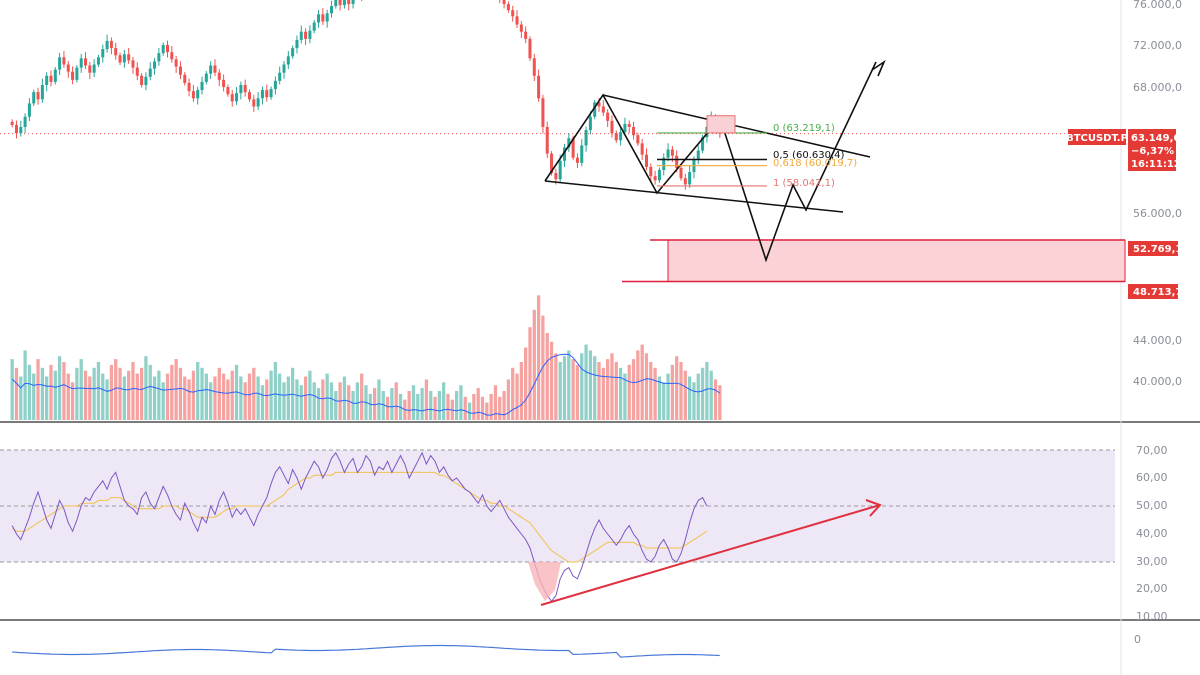  Describe the element at coordinates (1157, 5) in the screenshot. I see `price-tick-label: 76.000,0` at that location.